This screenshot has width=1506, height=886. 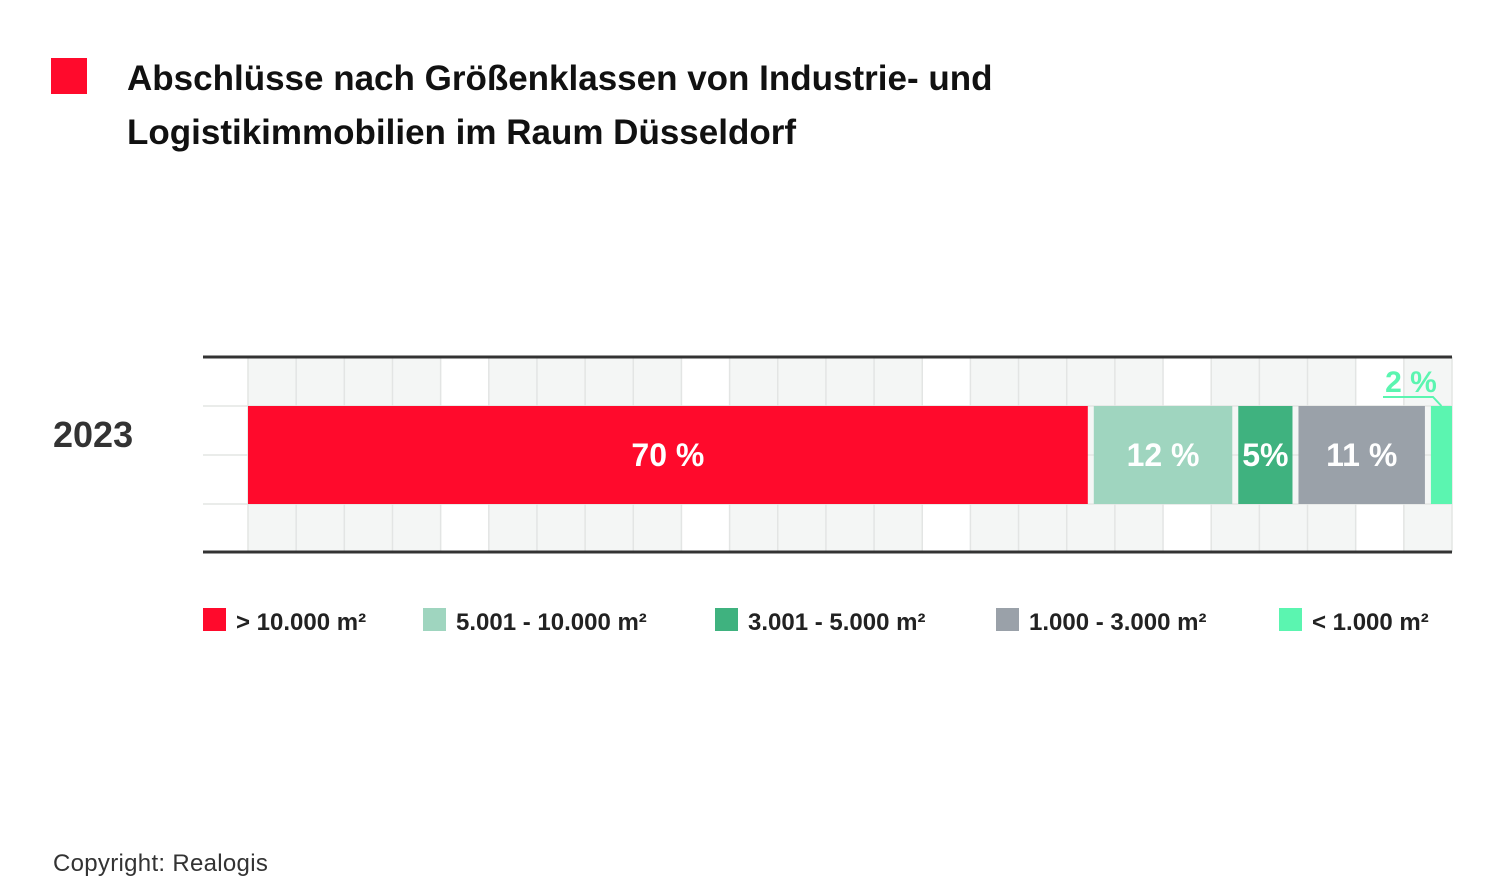 I want to click on data-label-5: 2 %, so click(x=1411, y=382).